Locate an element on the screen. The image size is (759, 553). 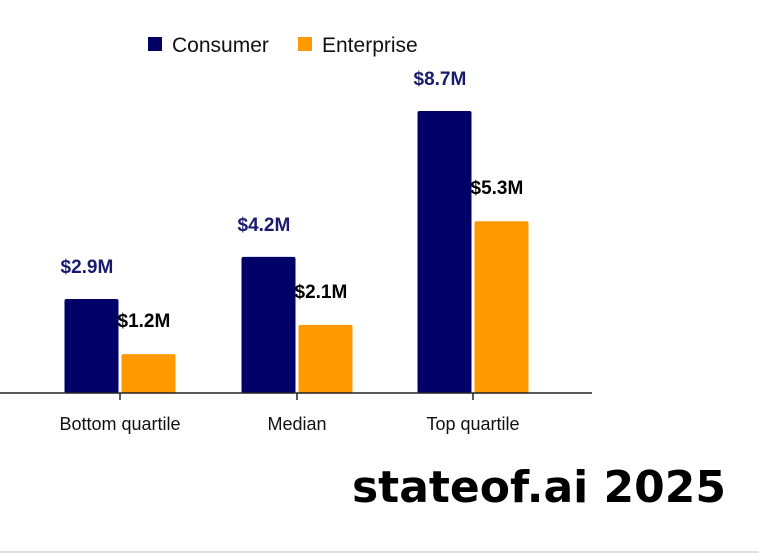
bar-consumer-median is located at coordinates (268, 324).